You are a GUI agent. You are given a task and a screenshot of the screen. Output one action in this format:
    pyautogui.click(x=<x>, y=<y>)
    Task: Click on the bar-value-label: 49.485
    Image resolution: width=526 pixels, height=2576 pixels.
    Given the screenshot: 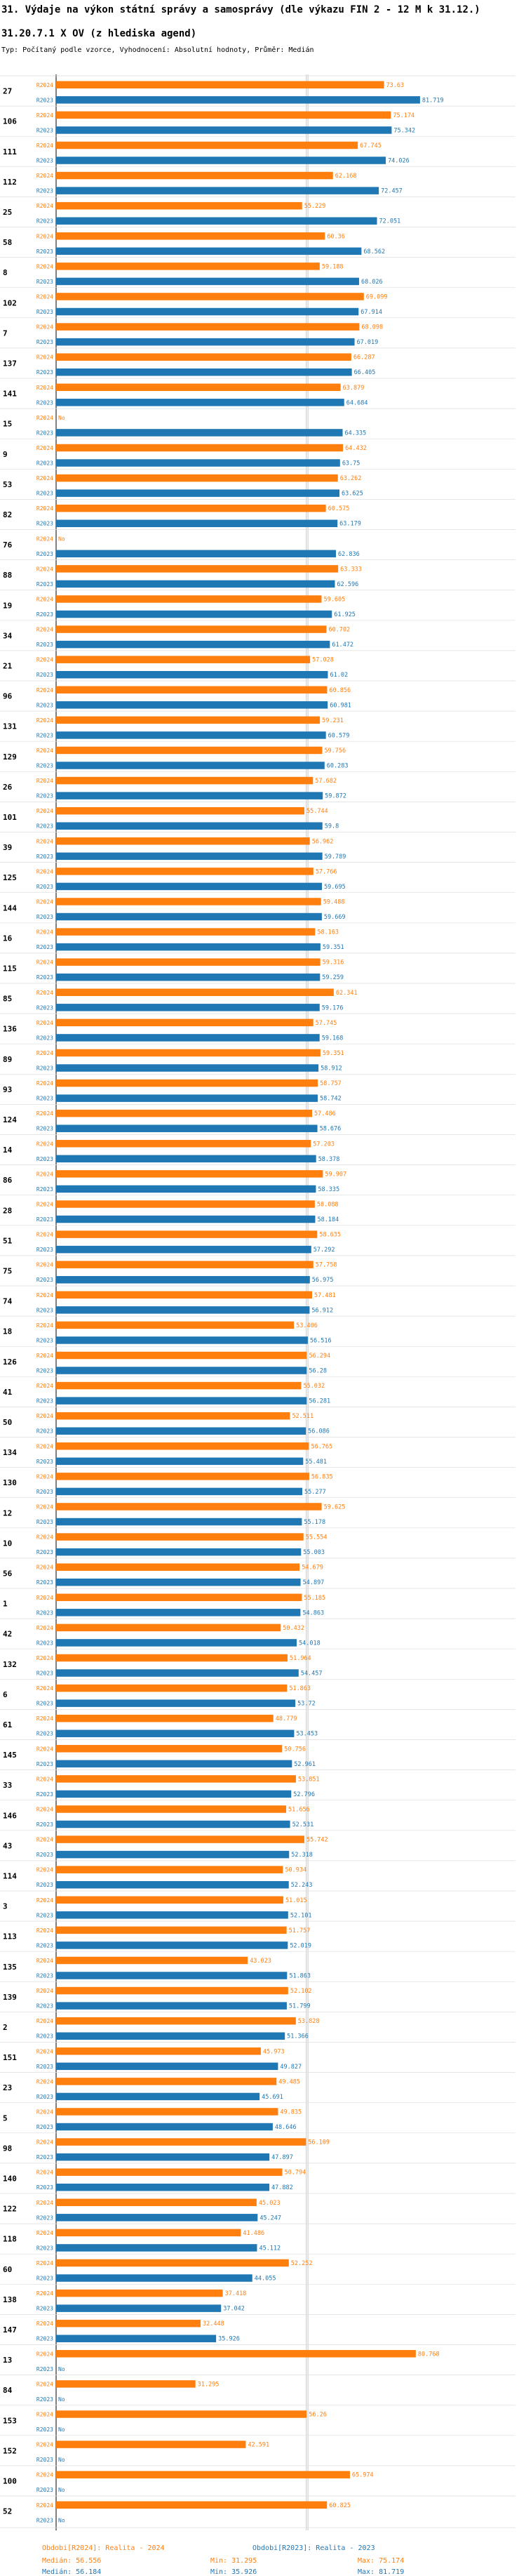 What is the action you would take?
    pyautogui.click(x=289, y=2081)
    